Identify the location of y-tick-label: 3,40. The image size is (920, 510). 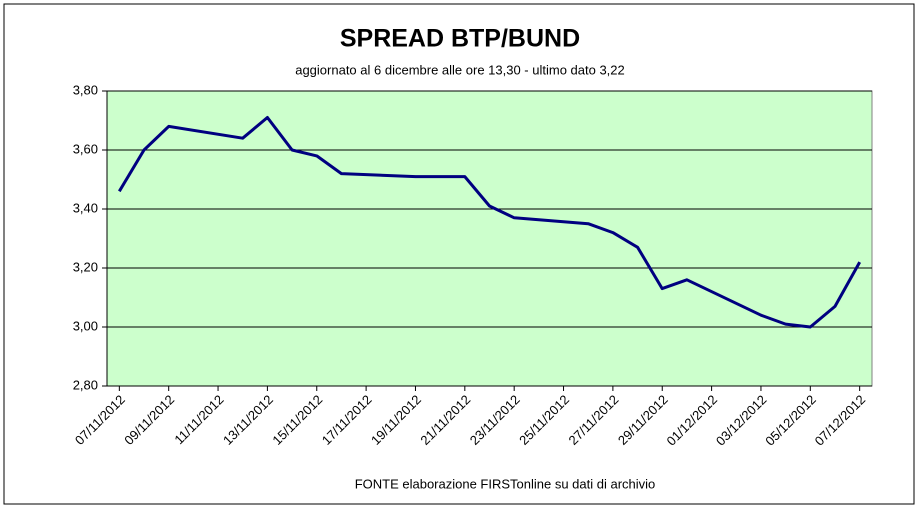
(85, 207).